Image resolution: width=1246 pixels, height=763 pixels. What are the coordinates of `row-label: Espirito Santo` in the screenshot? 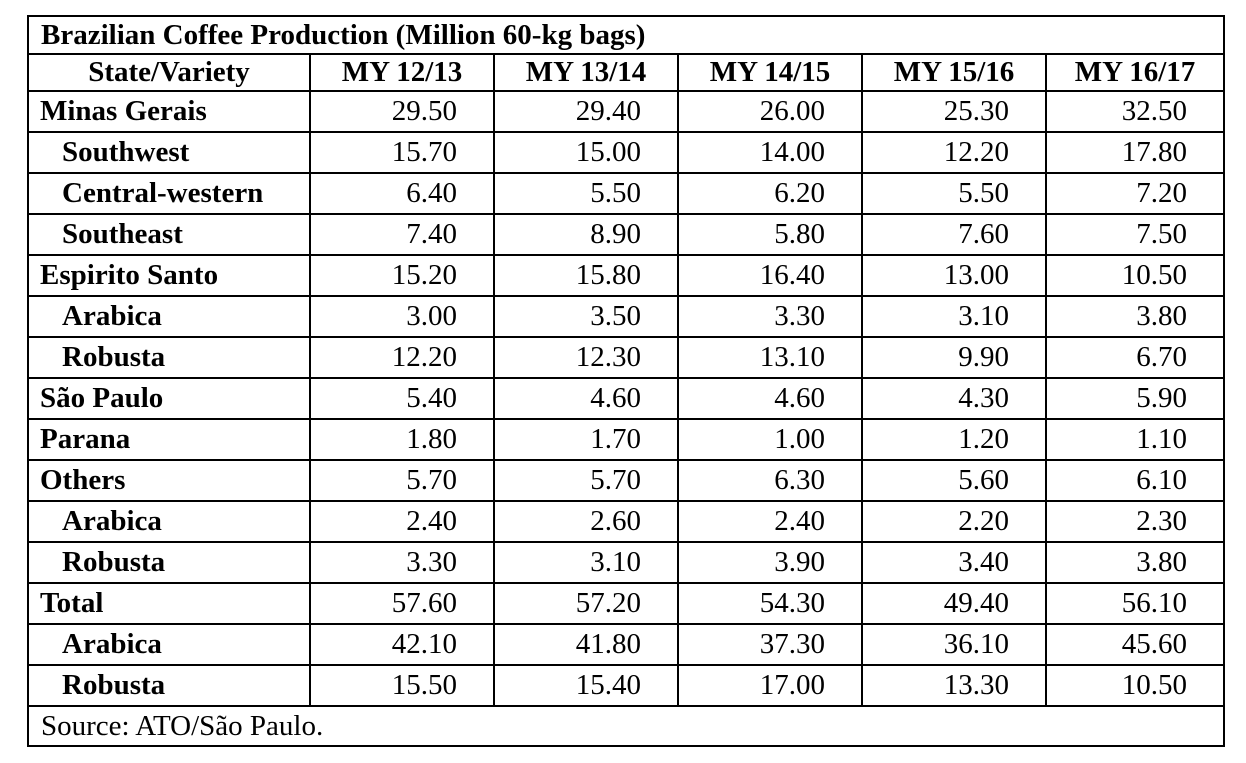 It's located at (169, 275).